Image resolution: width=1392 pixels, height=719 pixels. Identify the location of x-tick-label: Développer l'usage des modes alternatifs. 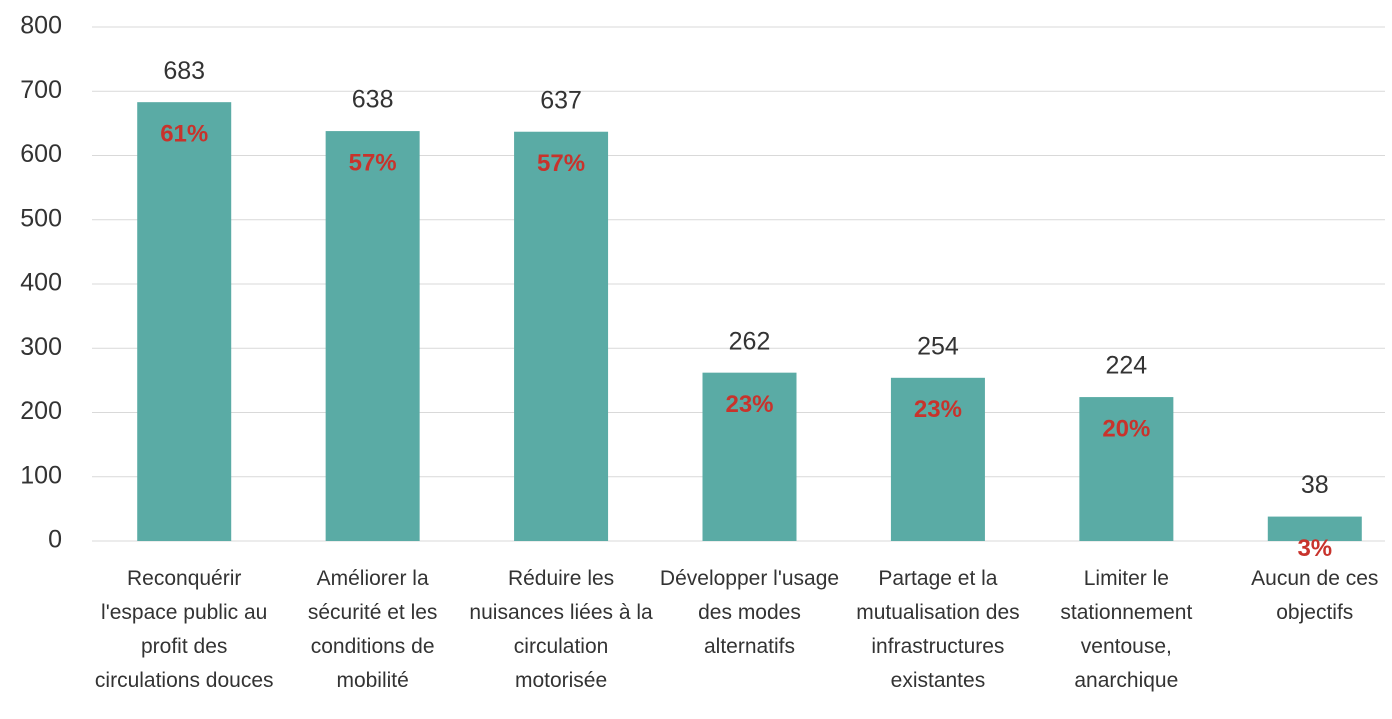
(749, 612).